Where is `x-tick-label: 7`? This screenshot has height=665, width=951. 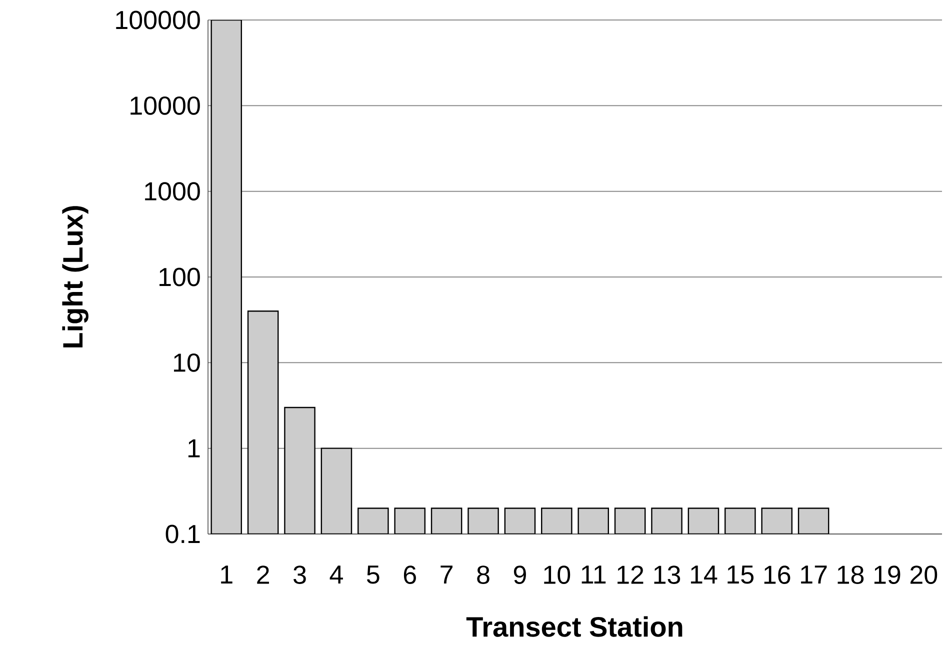
x-tick-label: 7 is located at coordinates (446, 575).